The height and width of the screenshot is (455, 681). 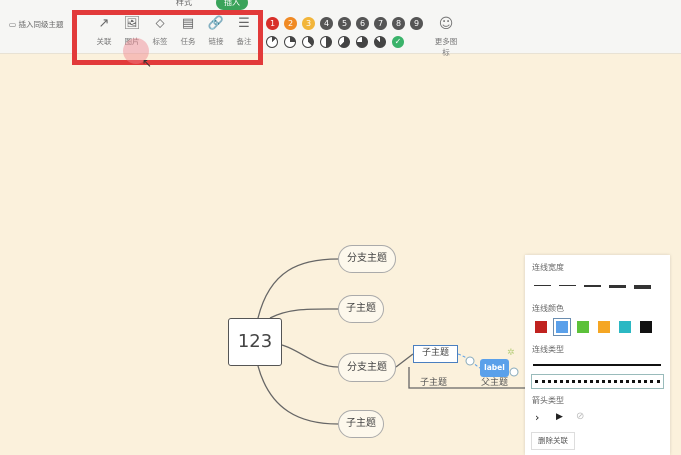 I want to click on priority-7-icon: 7, so click(x=380, y=23).